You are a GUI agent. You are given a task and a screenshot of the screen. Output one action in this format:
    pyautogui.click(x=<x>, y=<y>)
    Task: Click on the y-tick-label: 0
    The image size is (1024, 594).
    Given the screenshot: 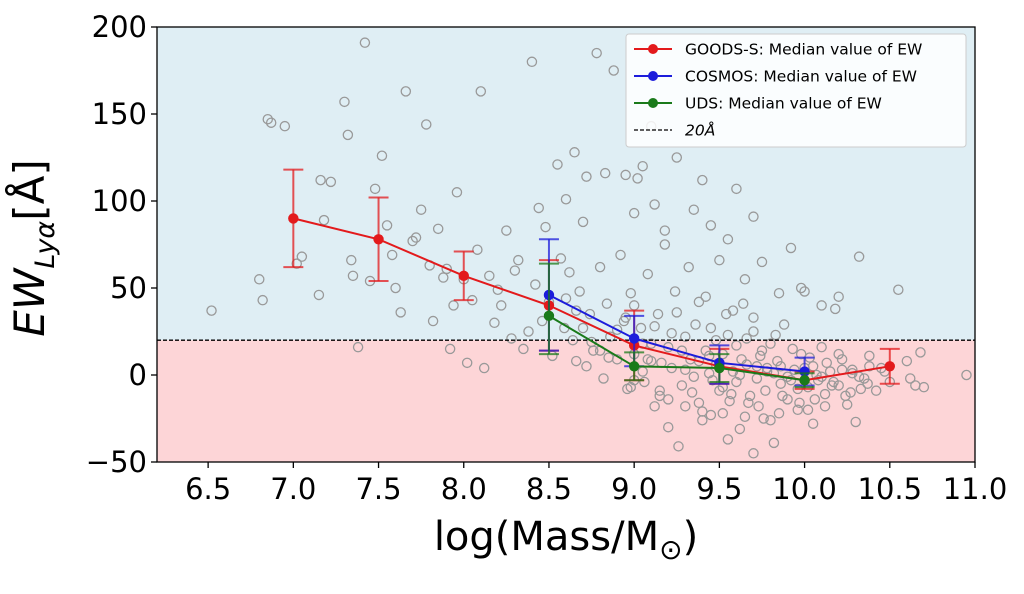 What is the action you would take?
    pyautogui.click(x=138, y=375)
    